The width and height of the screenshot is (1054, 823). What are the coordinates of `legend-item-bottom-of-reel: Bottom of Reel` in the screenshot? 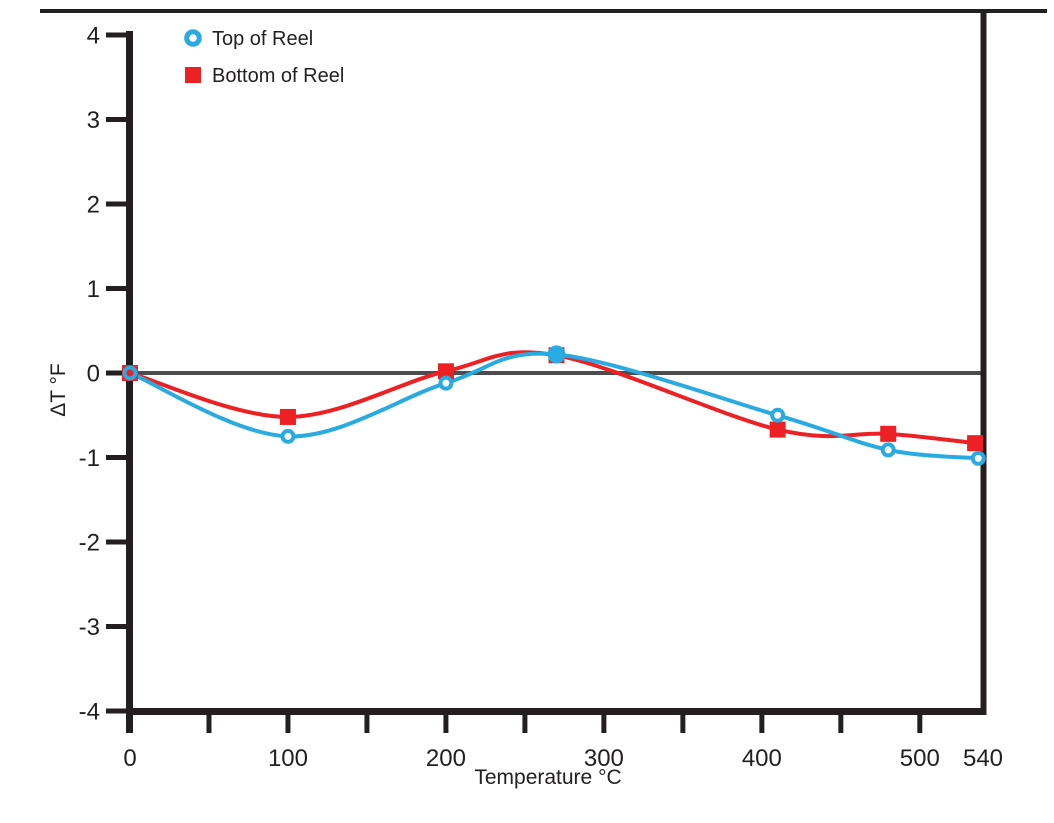 It's located at (264, 76).